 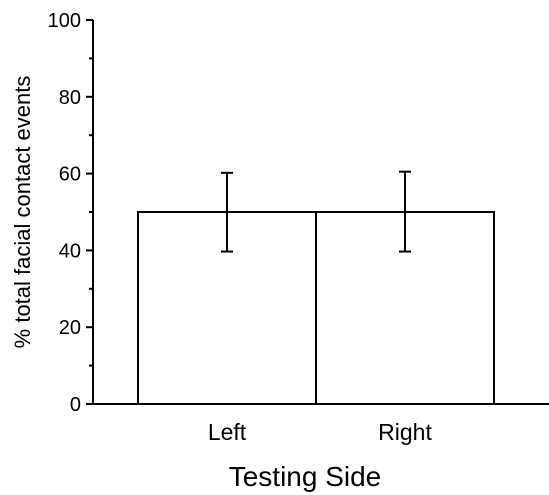 What do you see at coordinates (305, 476) in the screenshot?
I see `x-axis-title: Testing Side` at bounding box center [305, 476].